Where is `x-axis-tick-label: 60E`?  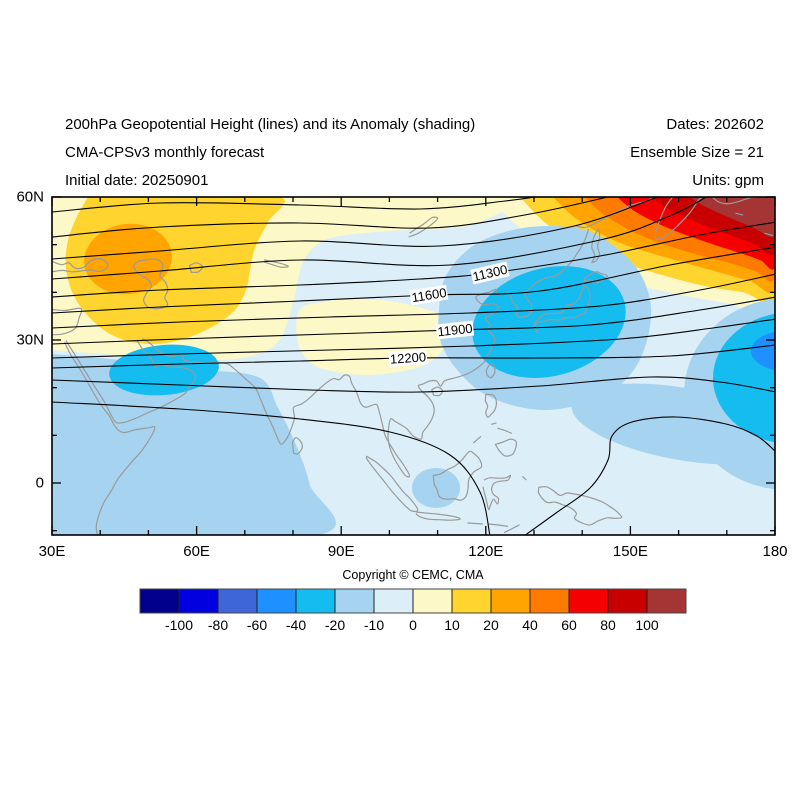
x-axis-tick-label: 60E is located at coordinates (196, 551).